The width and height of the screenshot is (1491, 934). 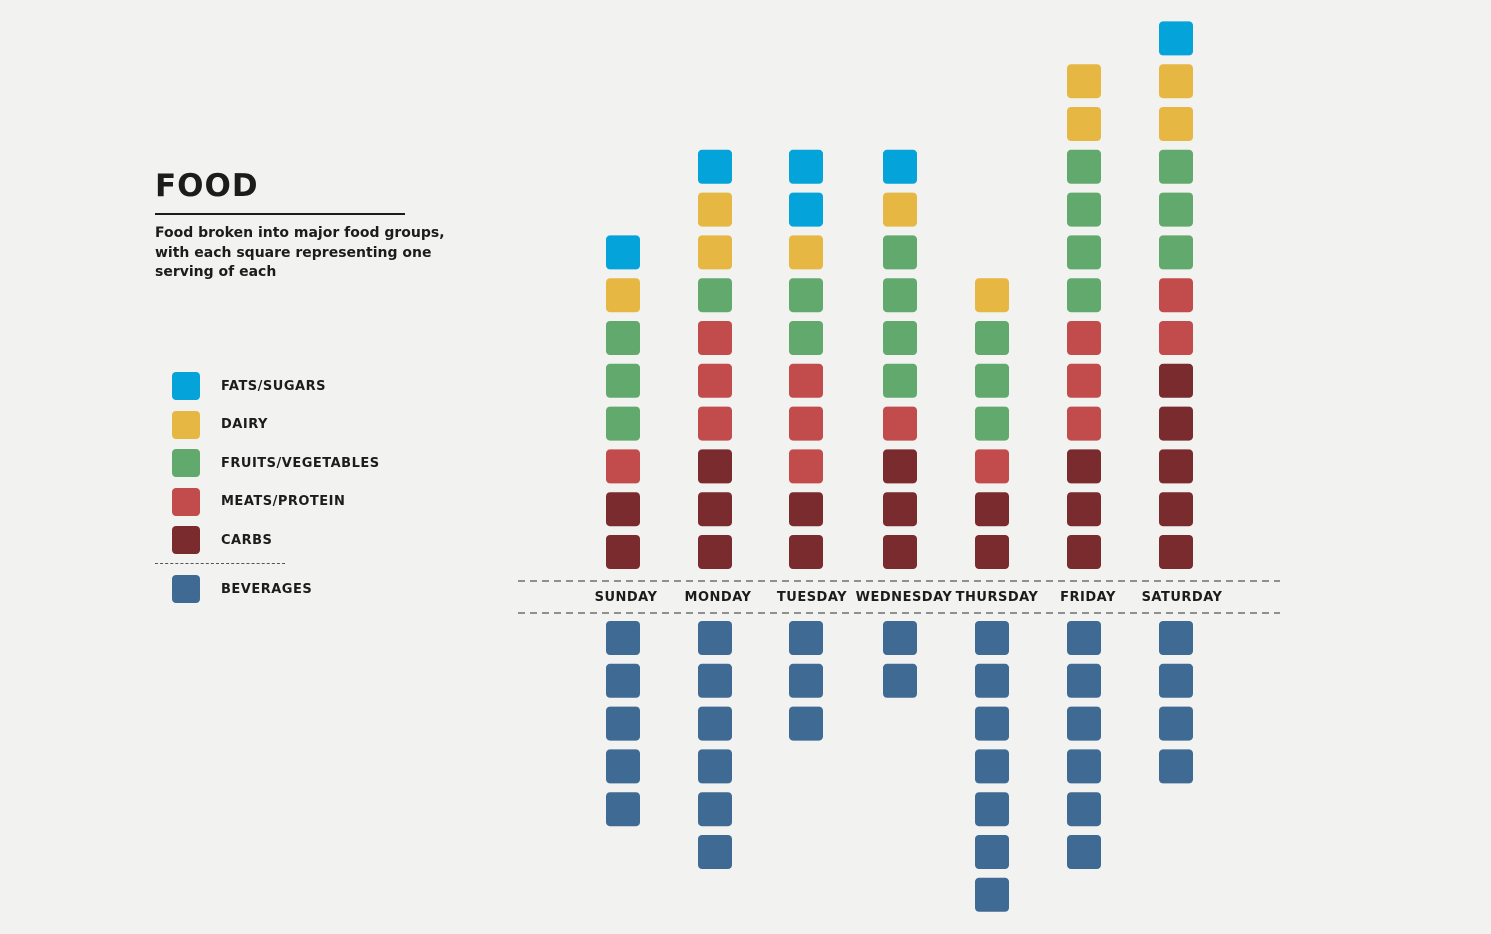 I want to click on legend-divider, so click(x=220, y=563).